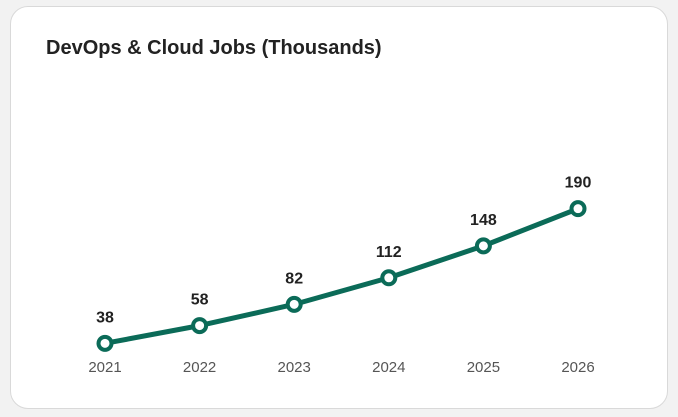  What do you see at coordinates (105, 343) in the screenshot?
I see `data-point-2021` at bounding box center [105, 343].